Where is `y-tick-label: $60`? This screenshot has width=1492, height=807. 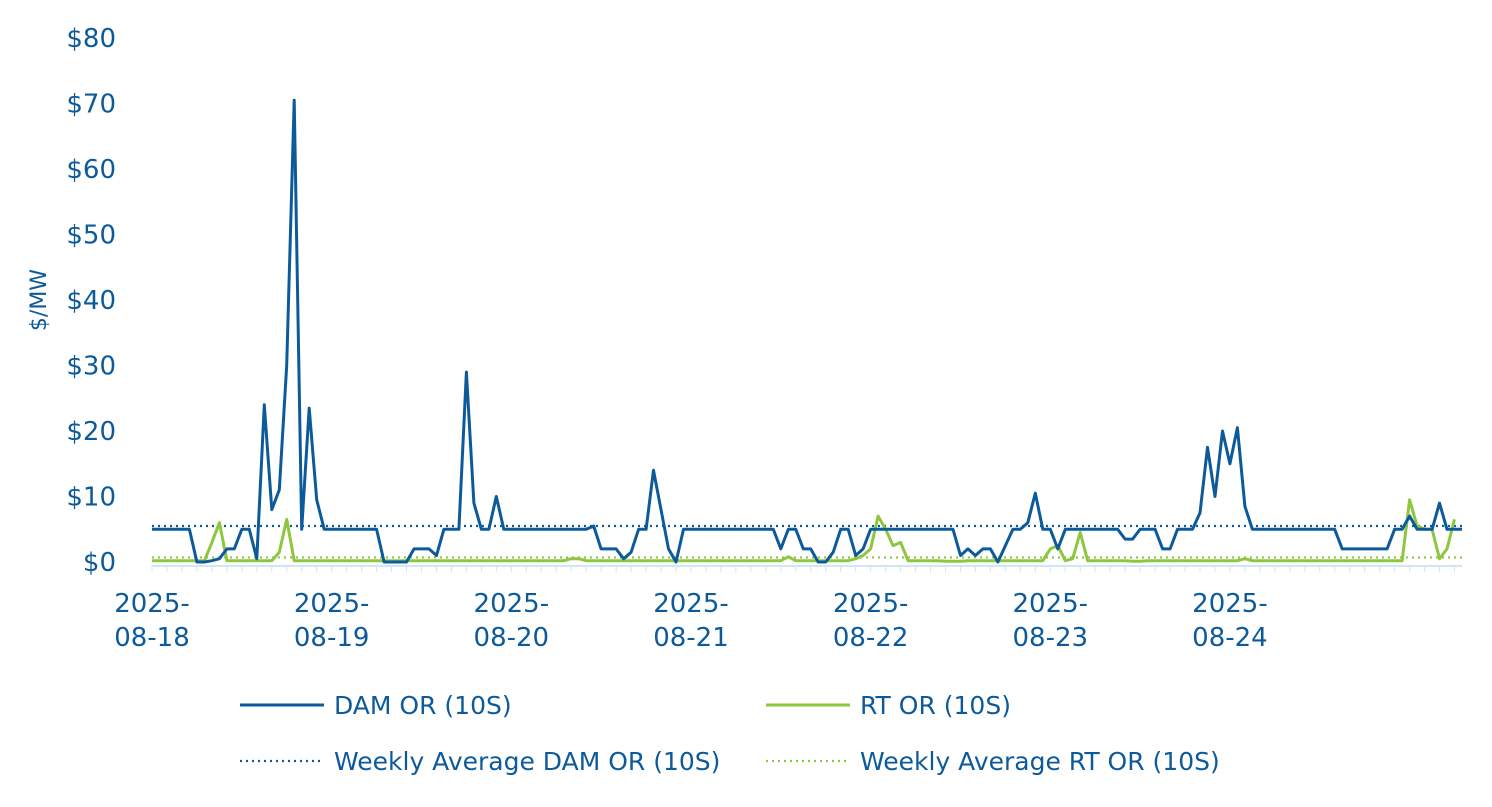
y-tick-label: $60 is located at coordinates (91, 170).